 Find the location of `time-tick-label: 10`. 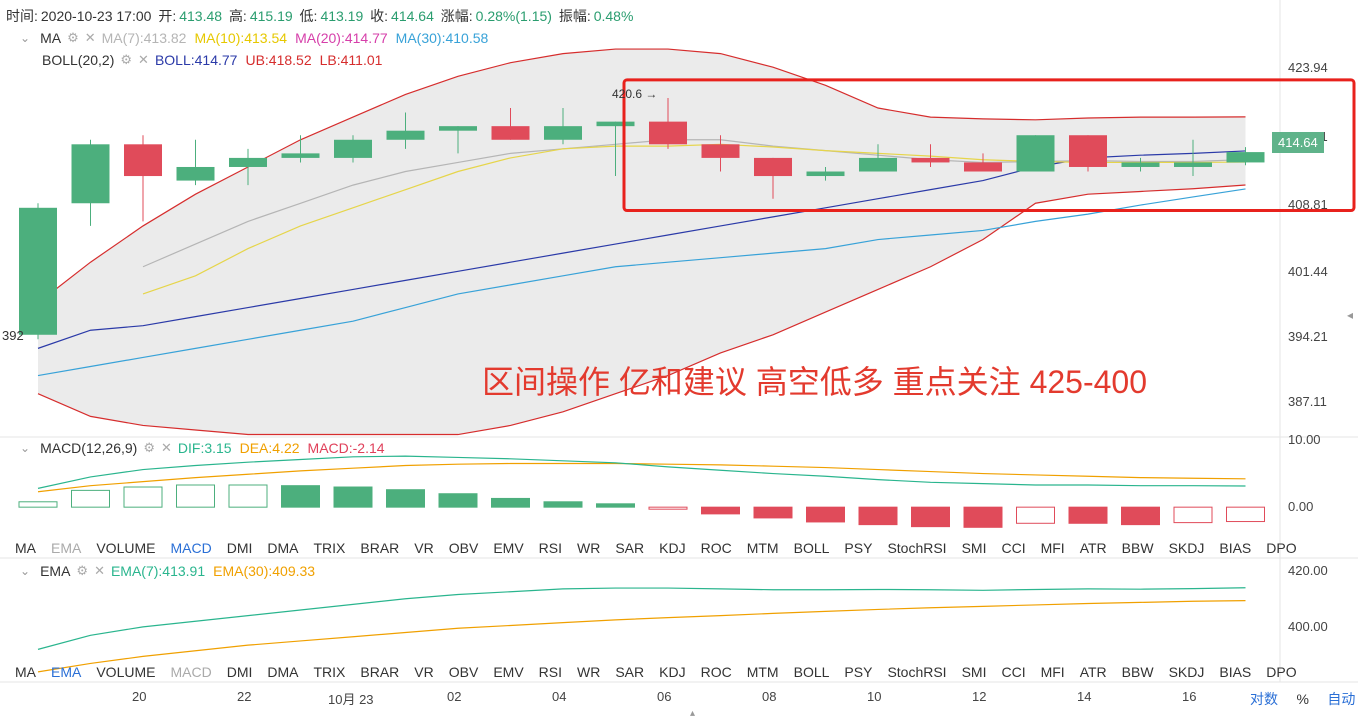

time-tick-label: 10 is located at coordinates (874, 696).